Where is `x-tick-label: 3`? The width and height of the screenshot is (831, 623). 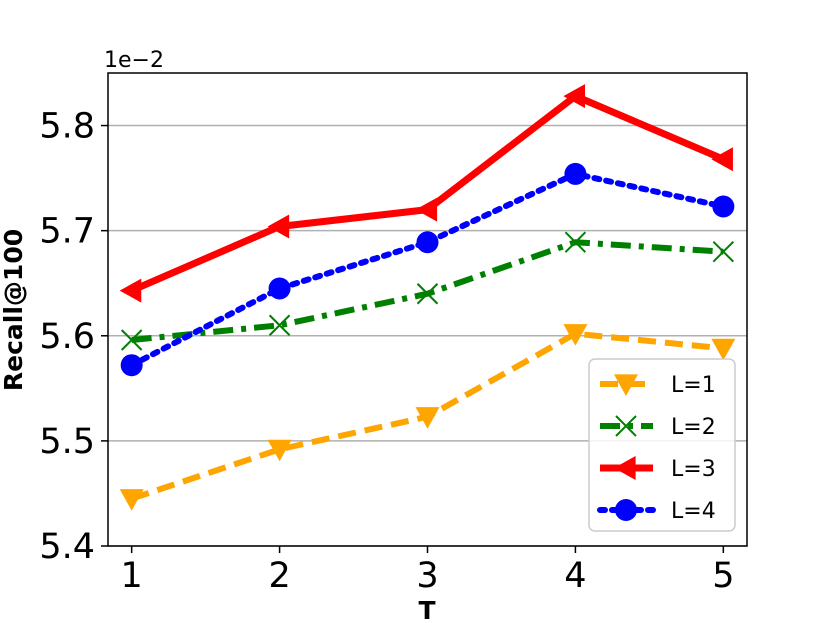
x-tick-label: 3 is located at coordinates (427, 576).